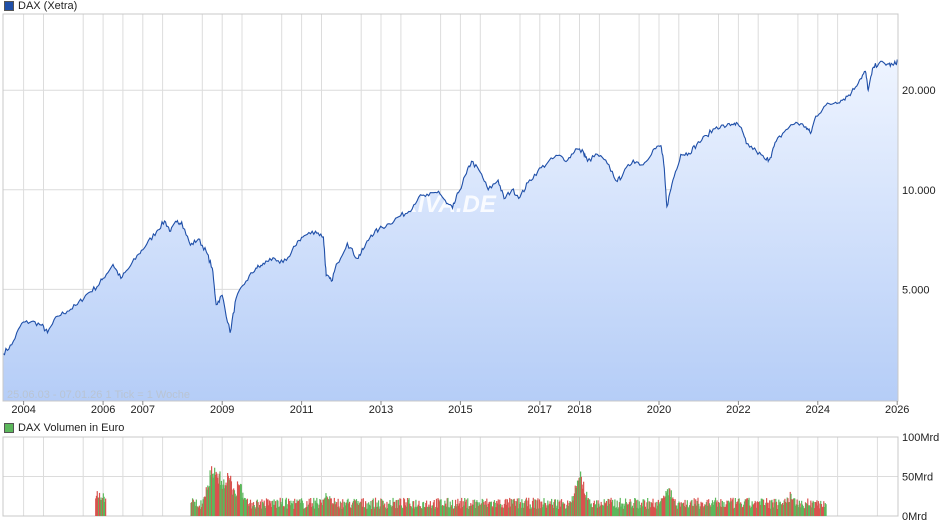  What do you see at coordinates (579, 410) in the screenshot?
I see `x-tick-label: 2018` at bounding box center [579, 410].